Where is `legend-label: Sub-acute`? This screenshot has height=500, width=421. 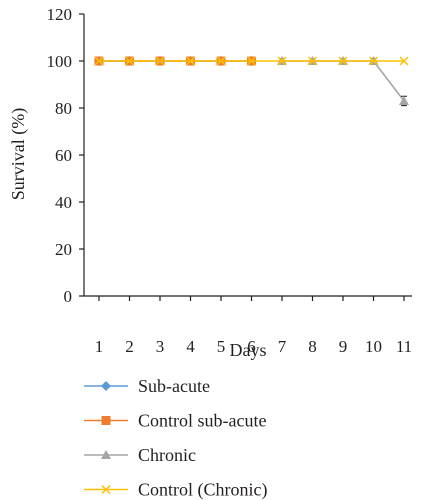
legend-label: Sub-acute is located at coordinates (174, 386).